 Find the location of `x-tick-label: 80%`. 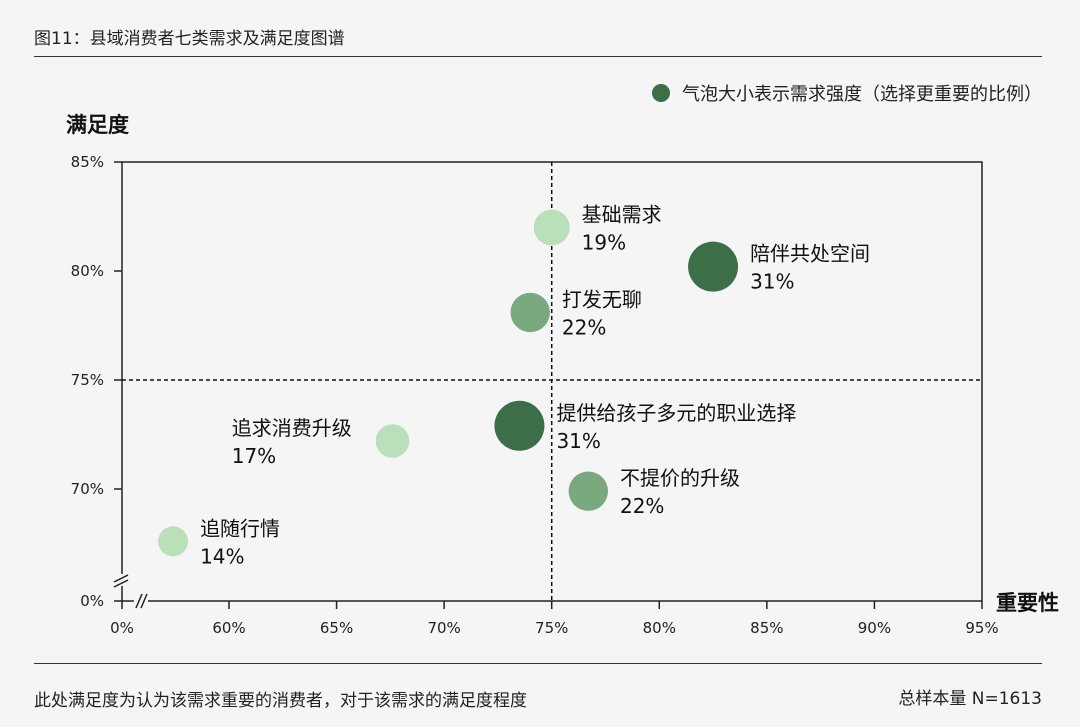

x-tick-label: 80% is located at coordinates (659, 628).